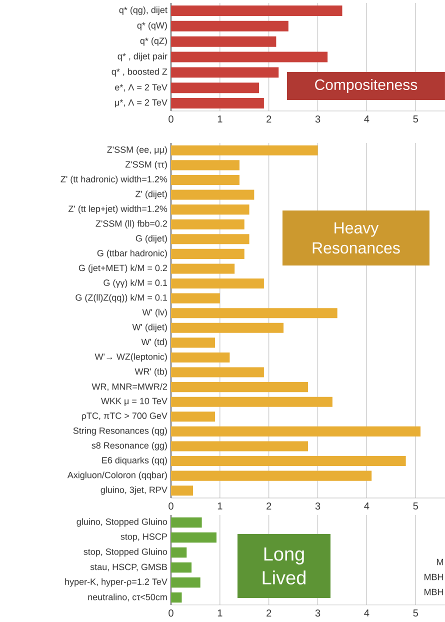 This screenshot has height=622, width=445. What do you see at coordinates (114, 180) in the screenshot?
I see `y-tick-label: Z' (tt hadronic) width=1.2%` at bounding box center [114, 180].